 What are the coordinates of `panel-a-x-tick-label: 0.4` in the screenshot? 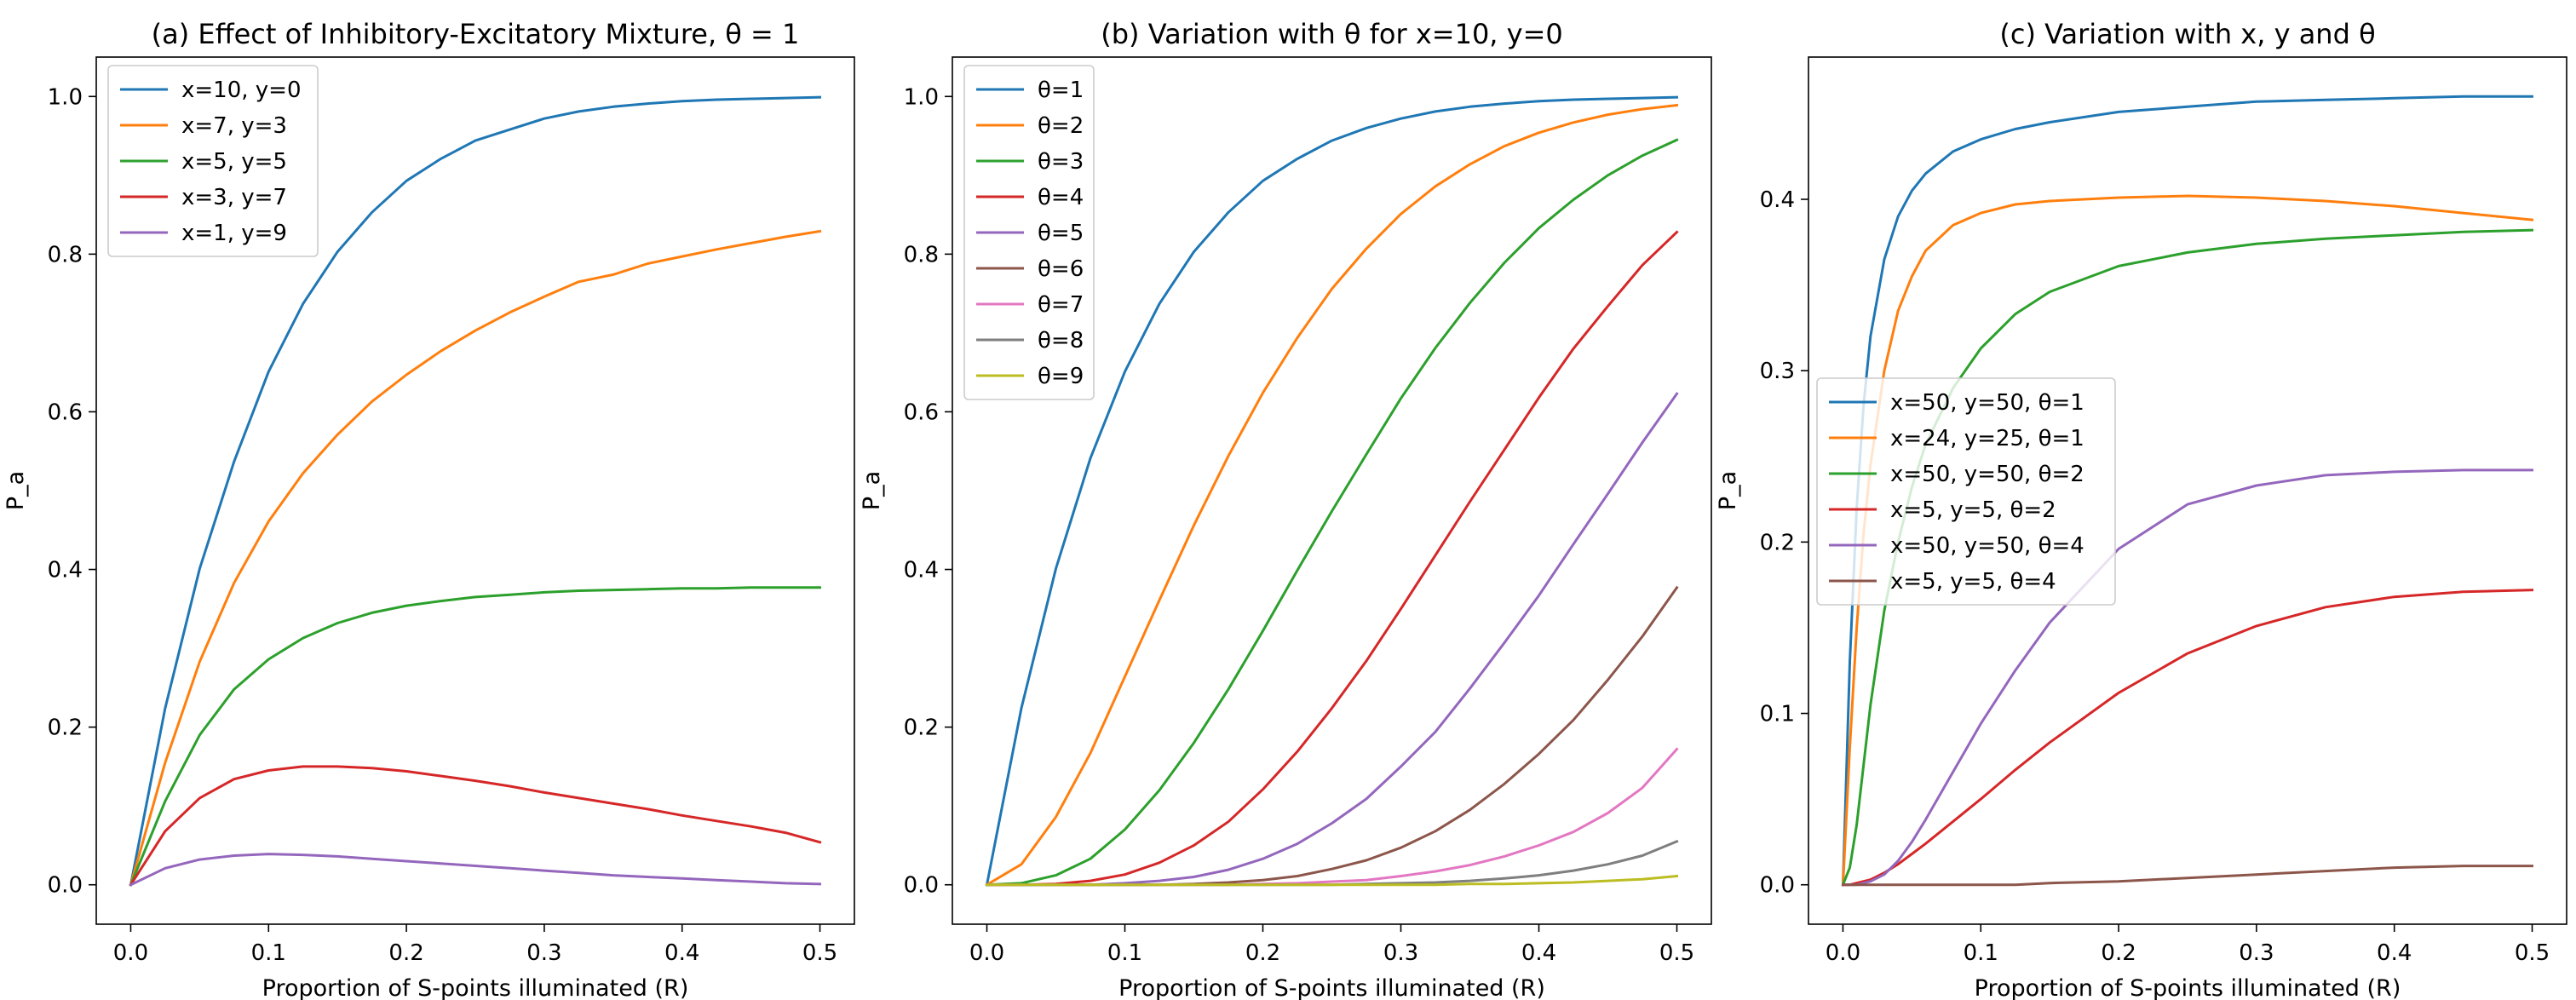 It's located at (682, 953).